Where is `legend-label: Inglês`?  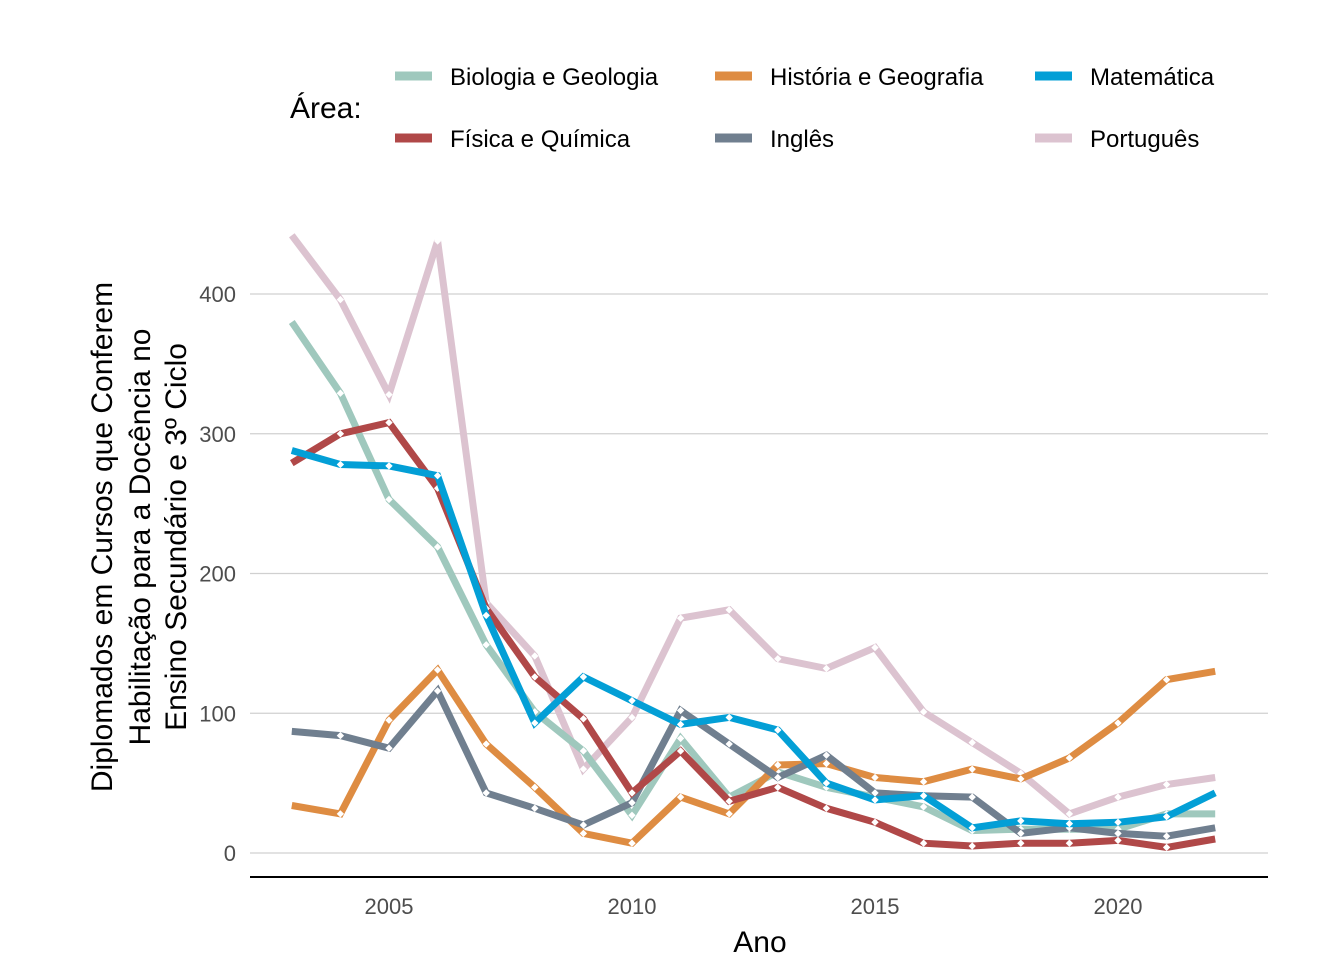 legend-label: Inglês is located at coordinates (802, 139).